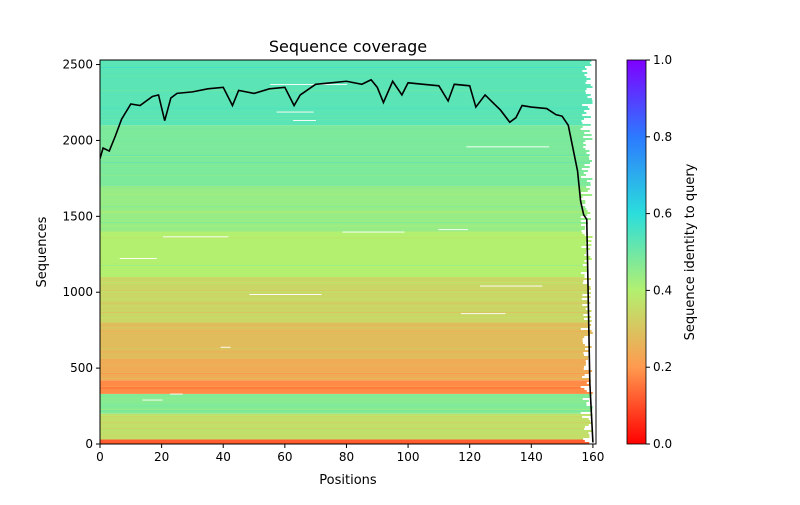 This screenshot has height=505, width=800. I want to click on y-tick-label: 0, so click(89, 444).